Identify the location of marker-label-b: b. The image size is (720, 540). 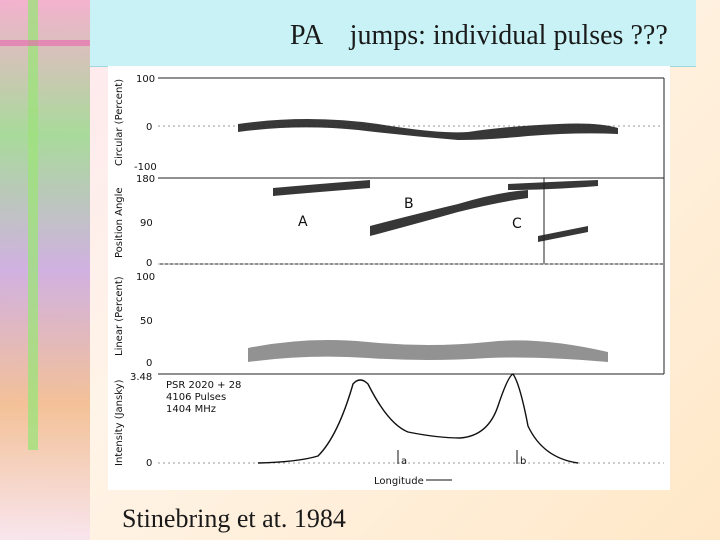
(523, 461).